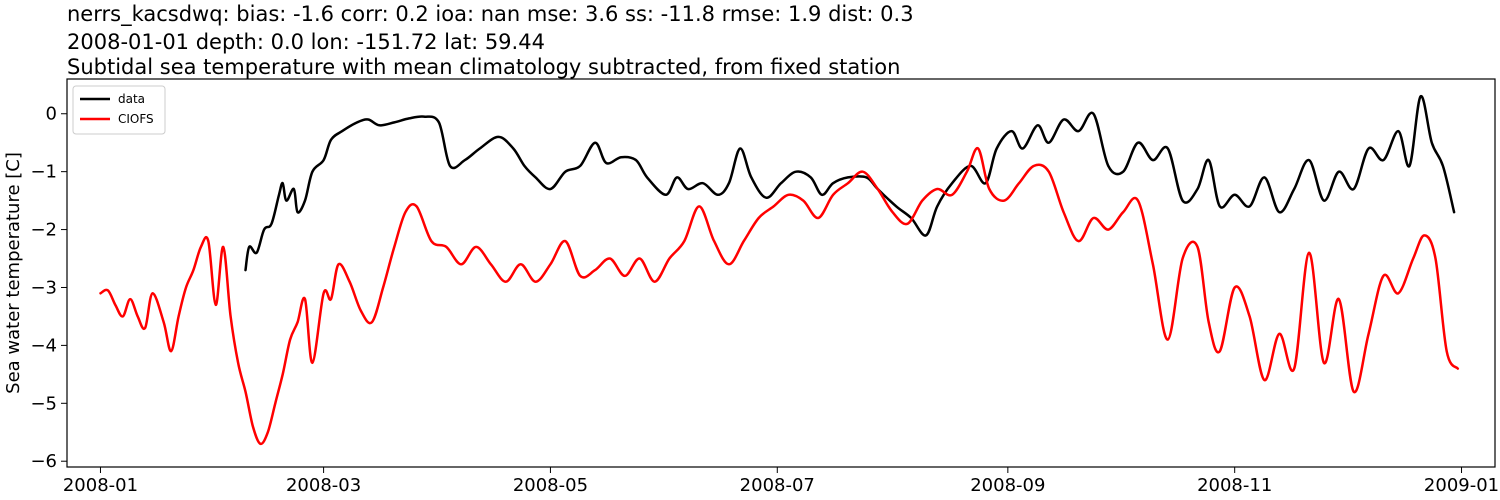  I want to click on legend-label-ciofs: CIOFS, so click(136, 119).